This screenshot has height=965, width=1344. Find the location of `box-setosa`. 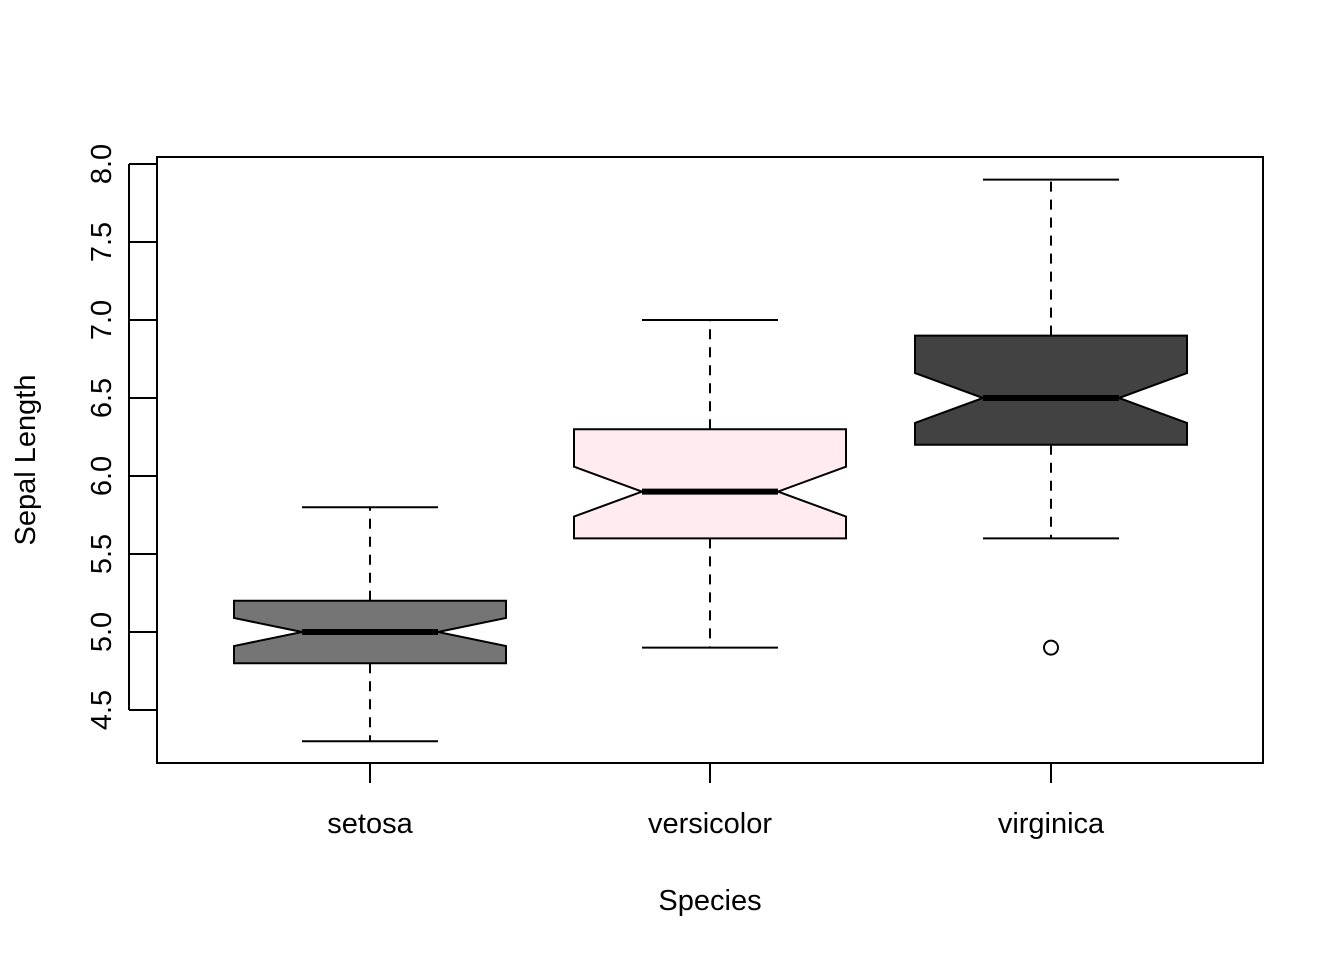

box-setosa is located at coordinates (370, 624).